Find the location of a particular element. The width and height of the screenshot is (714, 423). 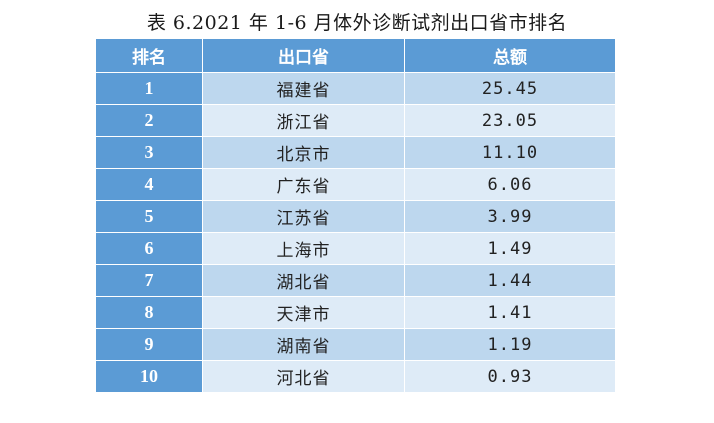

table-row: 10 河北省 0.93 is located at coordinates (355, 376).